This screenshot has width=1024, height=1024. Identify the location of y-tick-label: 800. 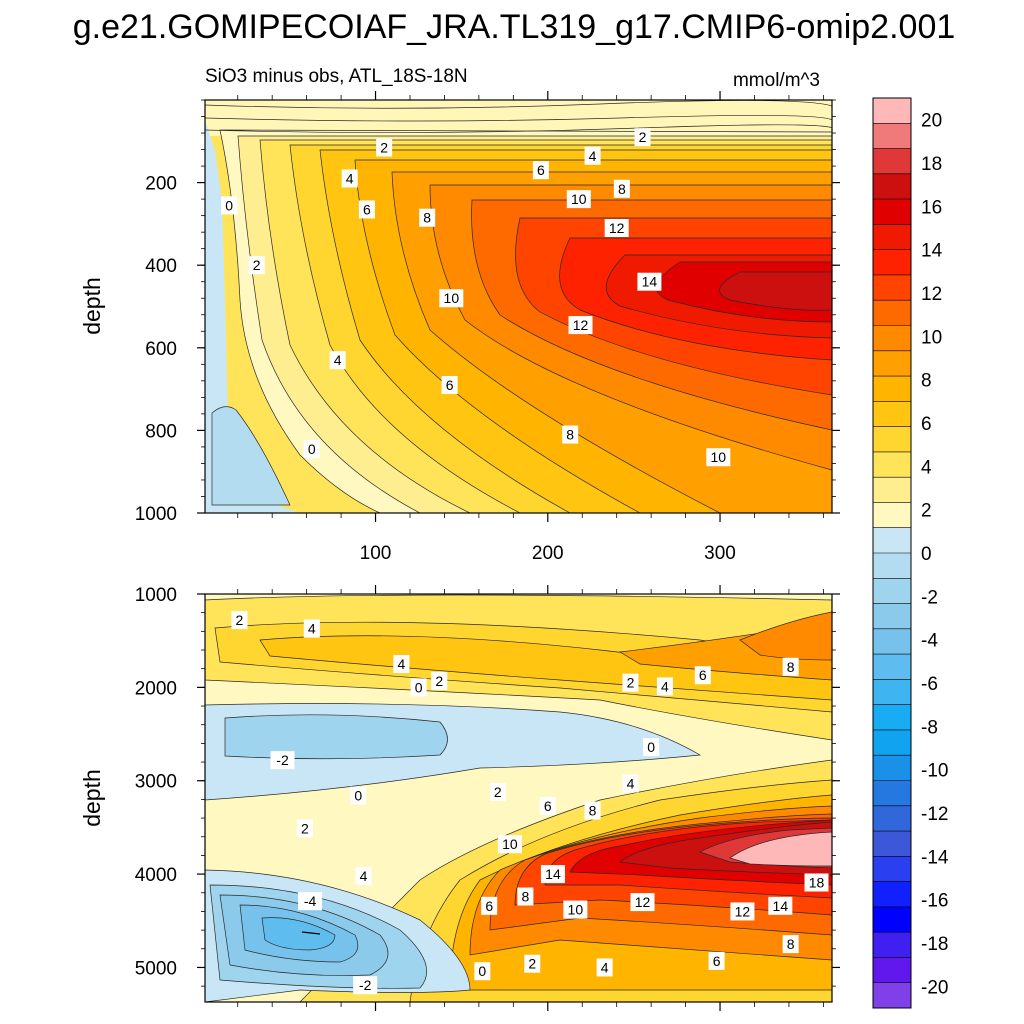
(161, 431).